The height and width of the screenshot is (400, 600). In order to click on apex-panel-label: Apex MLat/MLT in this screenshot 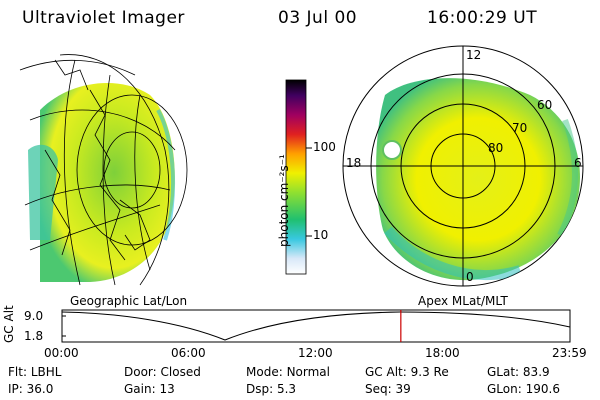, I will do `click(463, 301)`.